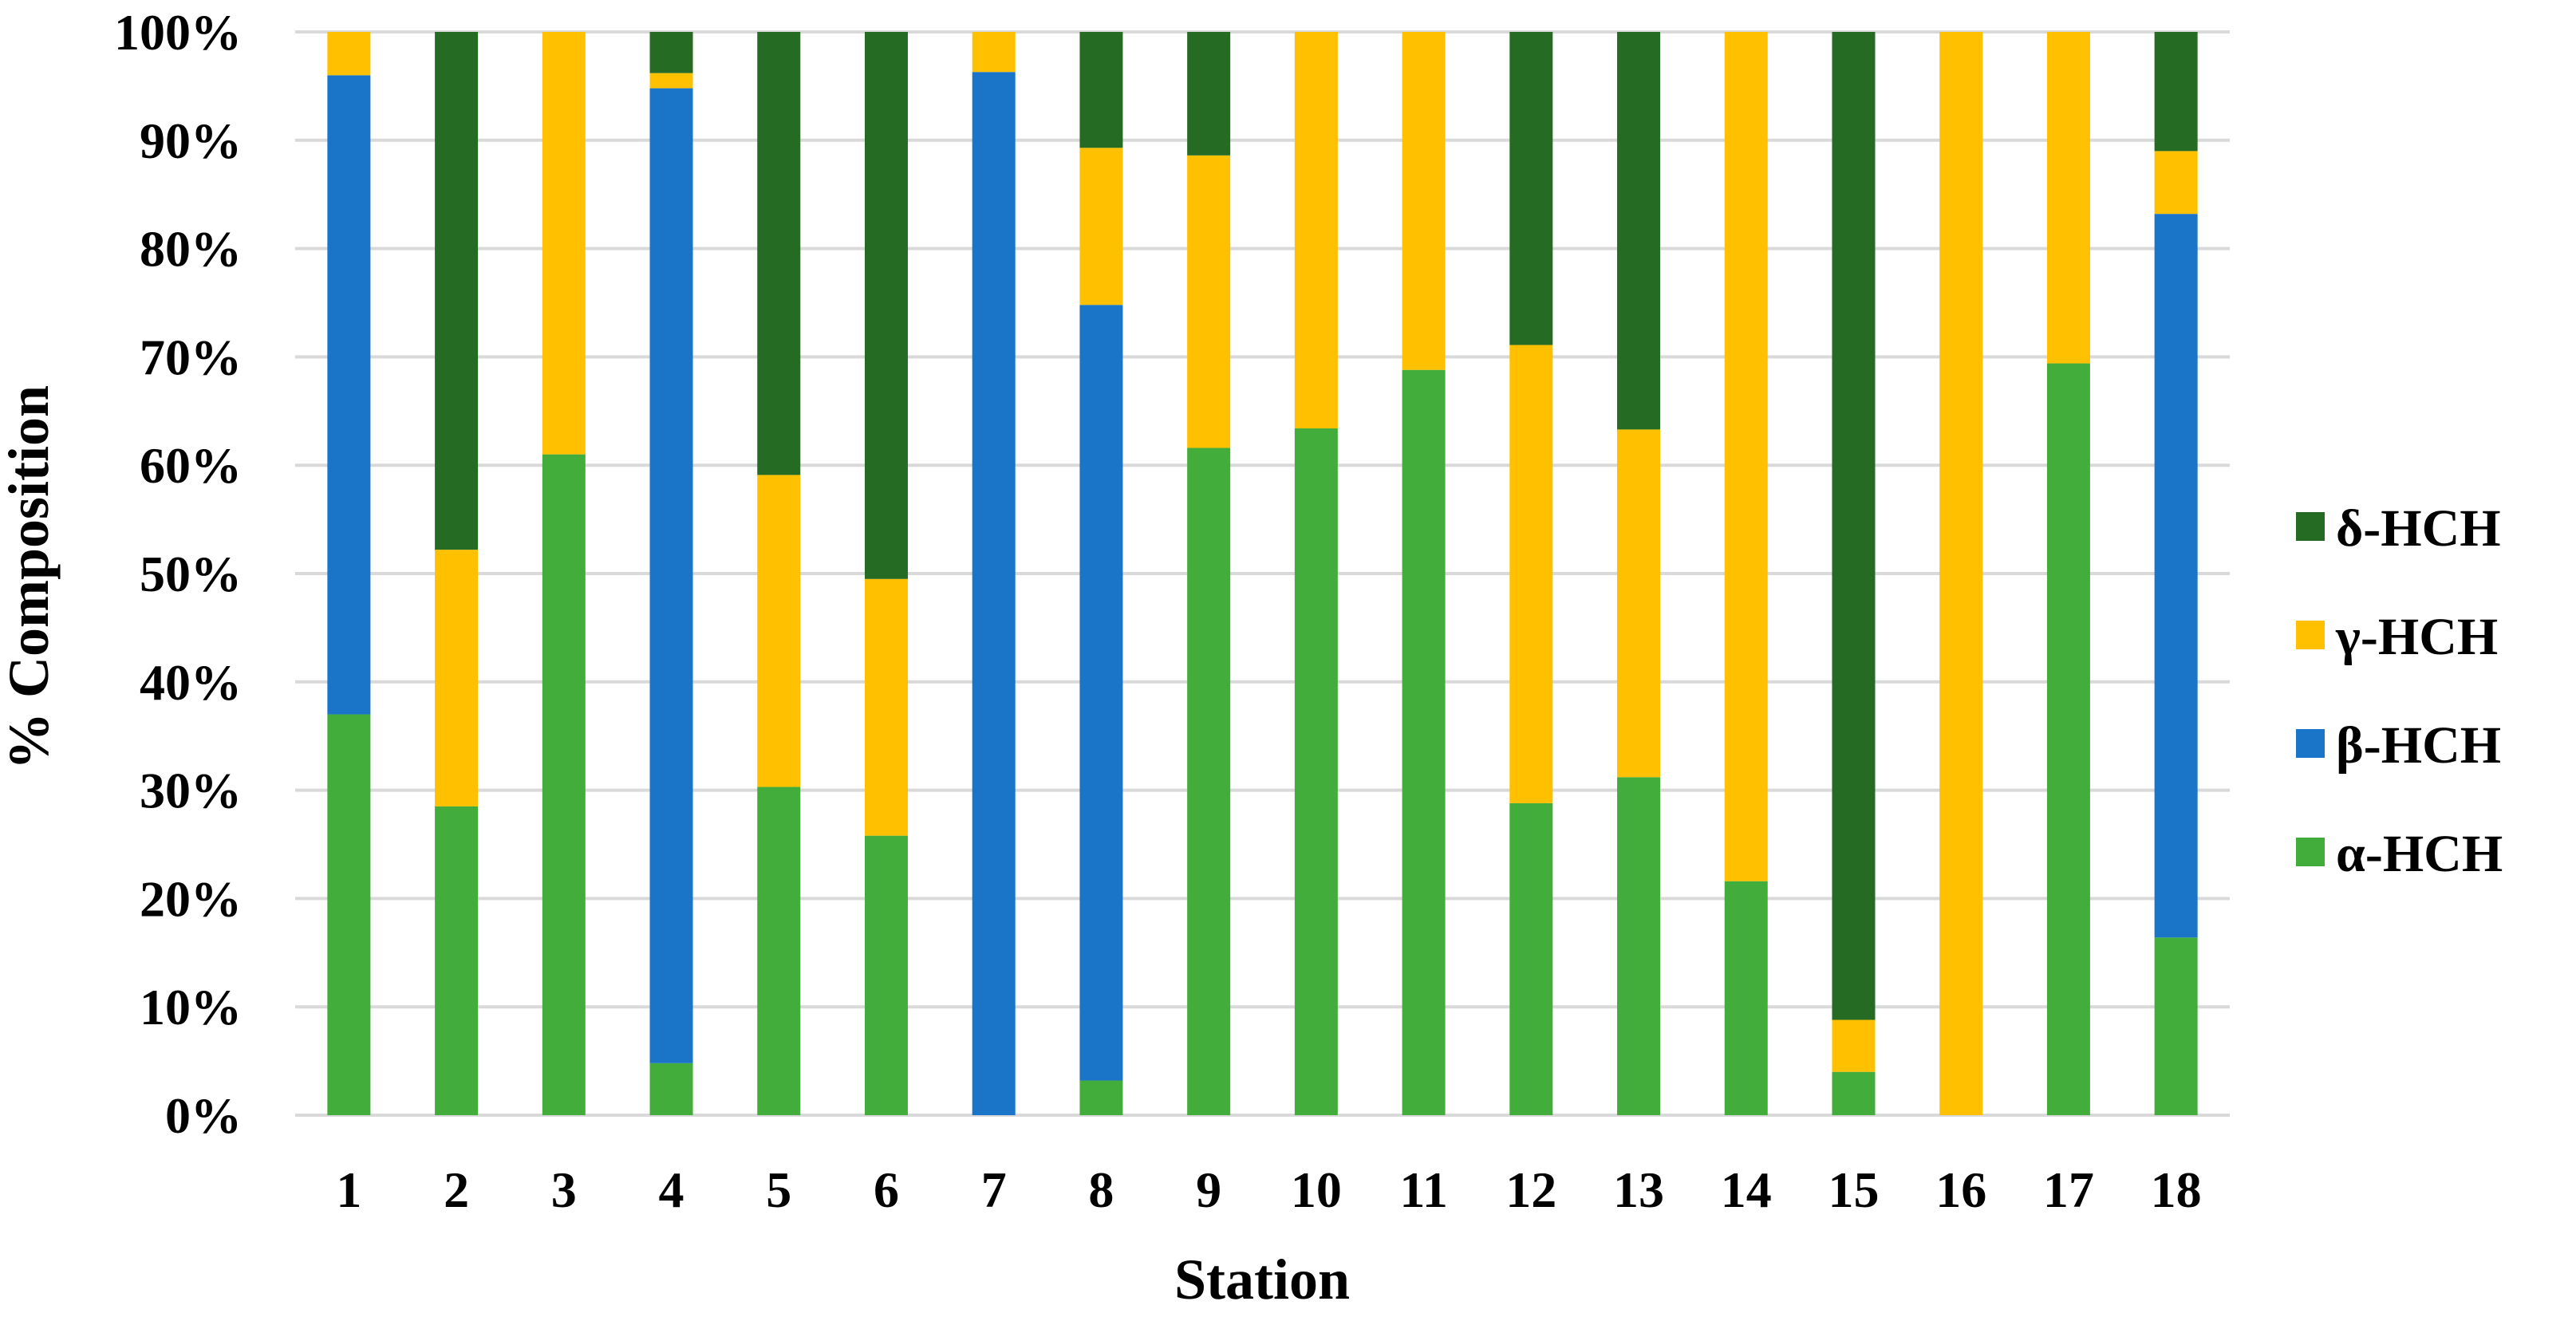  Describe the element at coordinates (191, 682) in the screenshot. I see `y-tick-label: 40%` at that location.